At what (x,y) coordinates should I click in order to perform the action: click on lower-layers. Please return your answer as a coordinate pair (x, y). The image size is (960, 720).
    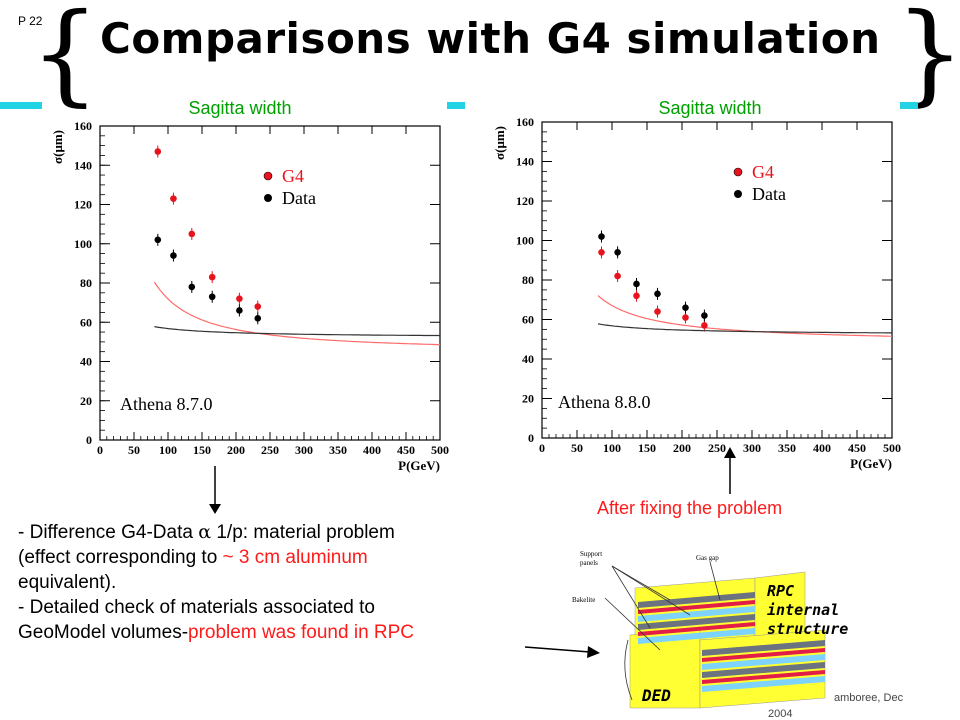
    Looking at the image, I should click on (763, 666).